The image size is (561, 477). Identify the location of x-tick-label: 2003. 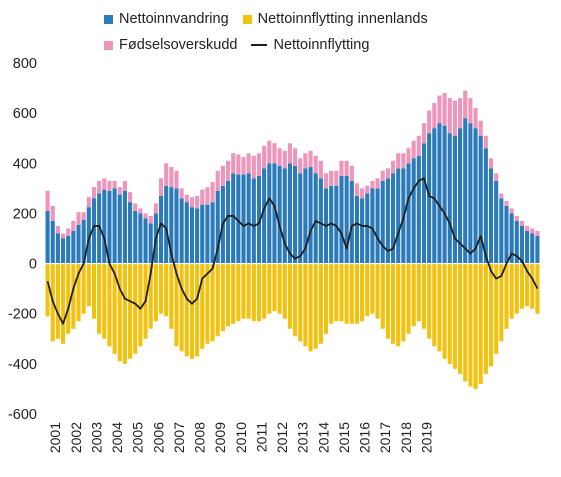
(96, 437).